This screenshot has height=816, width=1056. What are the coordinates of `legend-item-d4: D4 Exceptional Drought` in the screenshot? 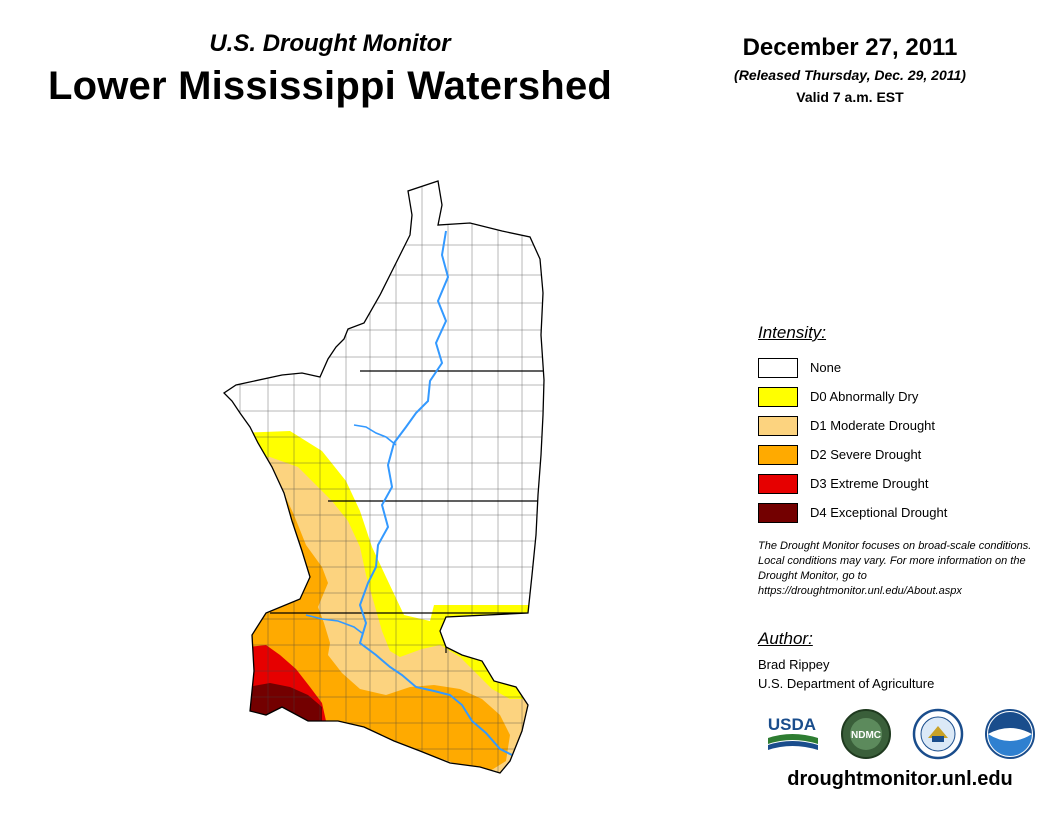 It's located at (898, 512).